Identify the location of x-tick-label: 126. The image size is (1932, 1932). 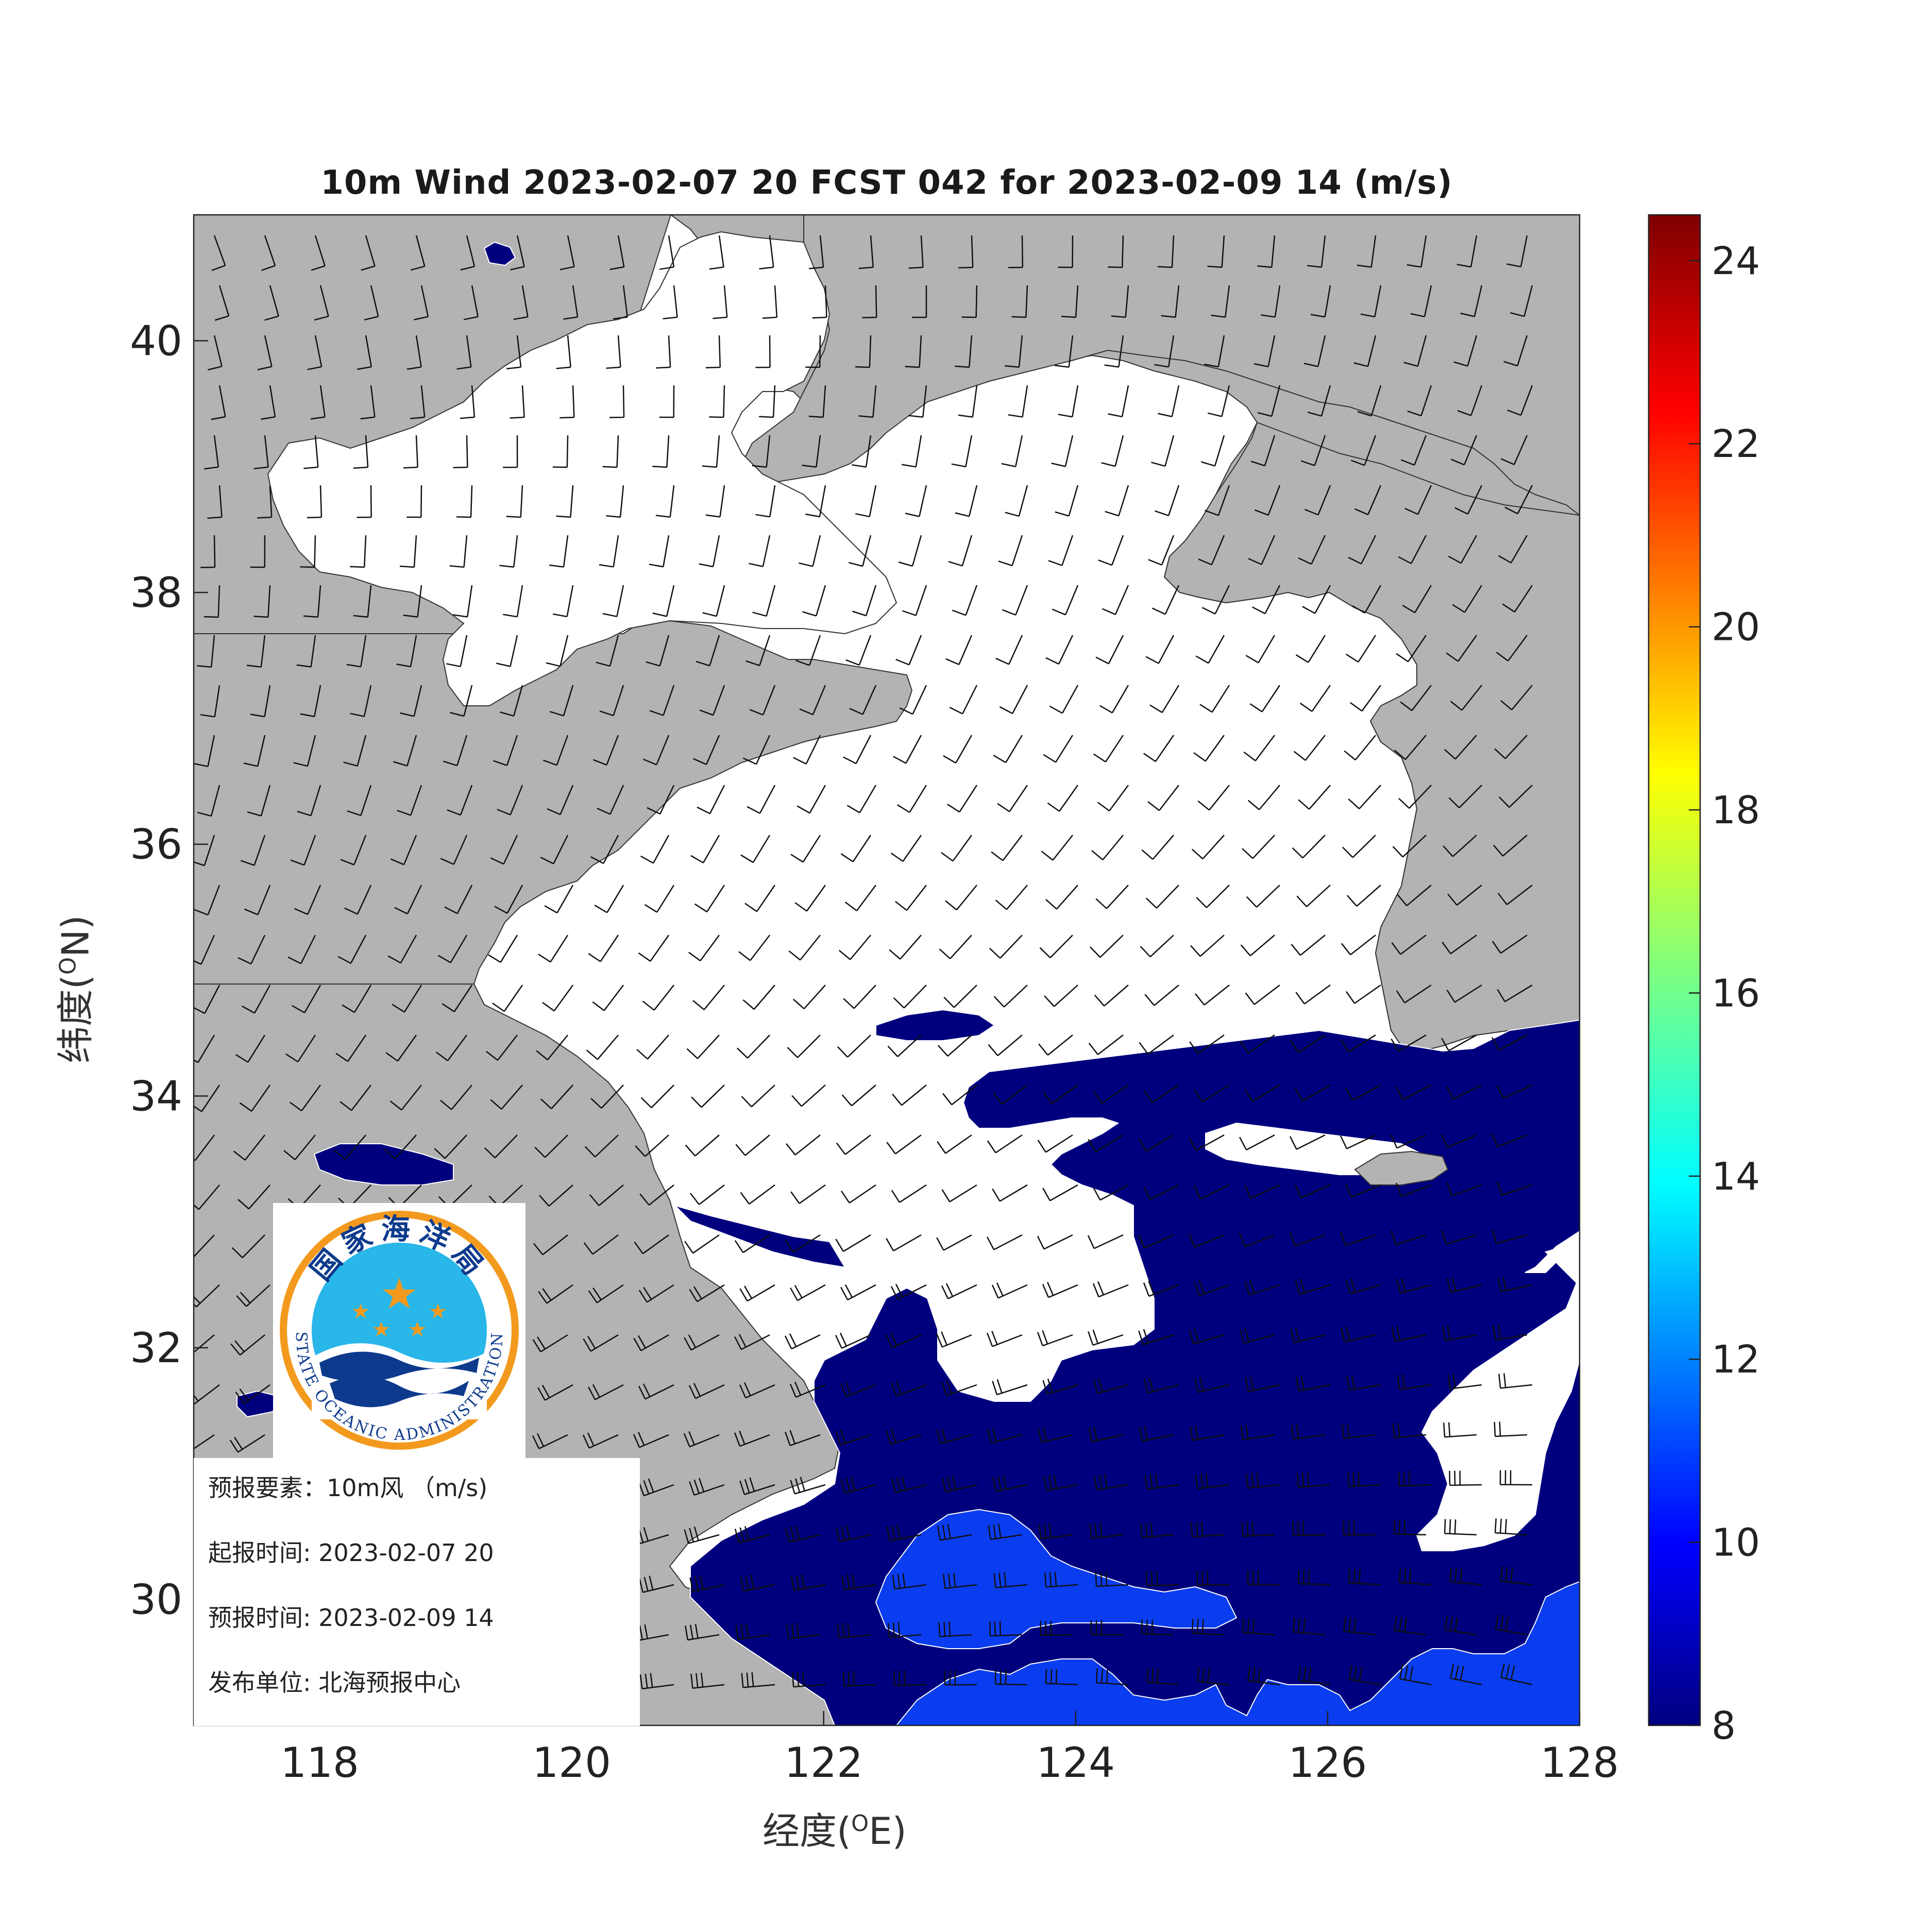
(1328, 1763).